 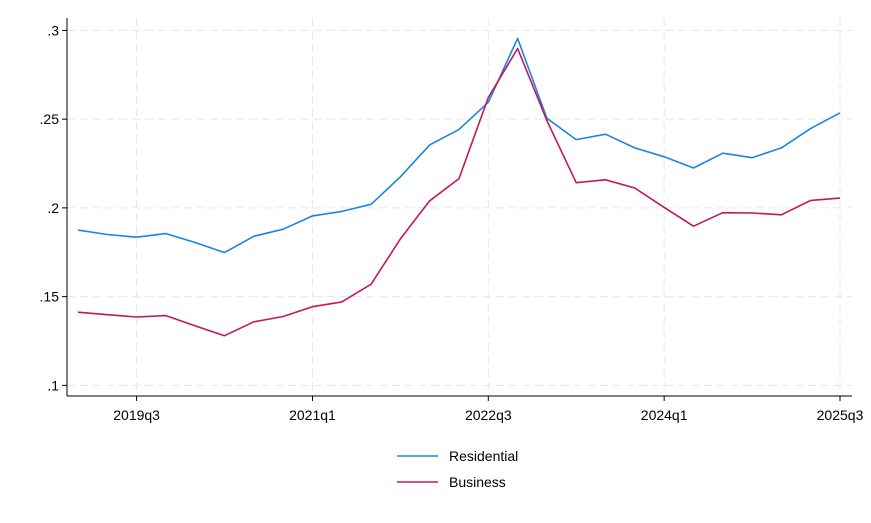 What do you see at coordinates (53, 30) in the screenshot?
I see `y-tick-label: .3` at bounding box center [53, 30].